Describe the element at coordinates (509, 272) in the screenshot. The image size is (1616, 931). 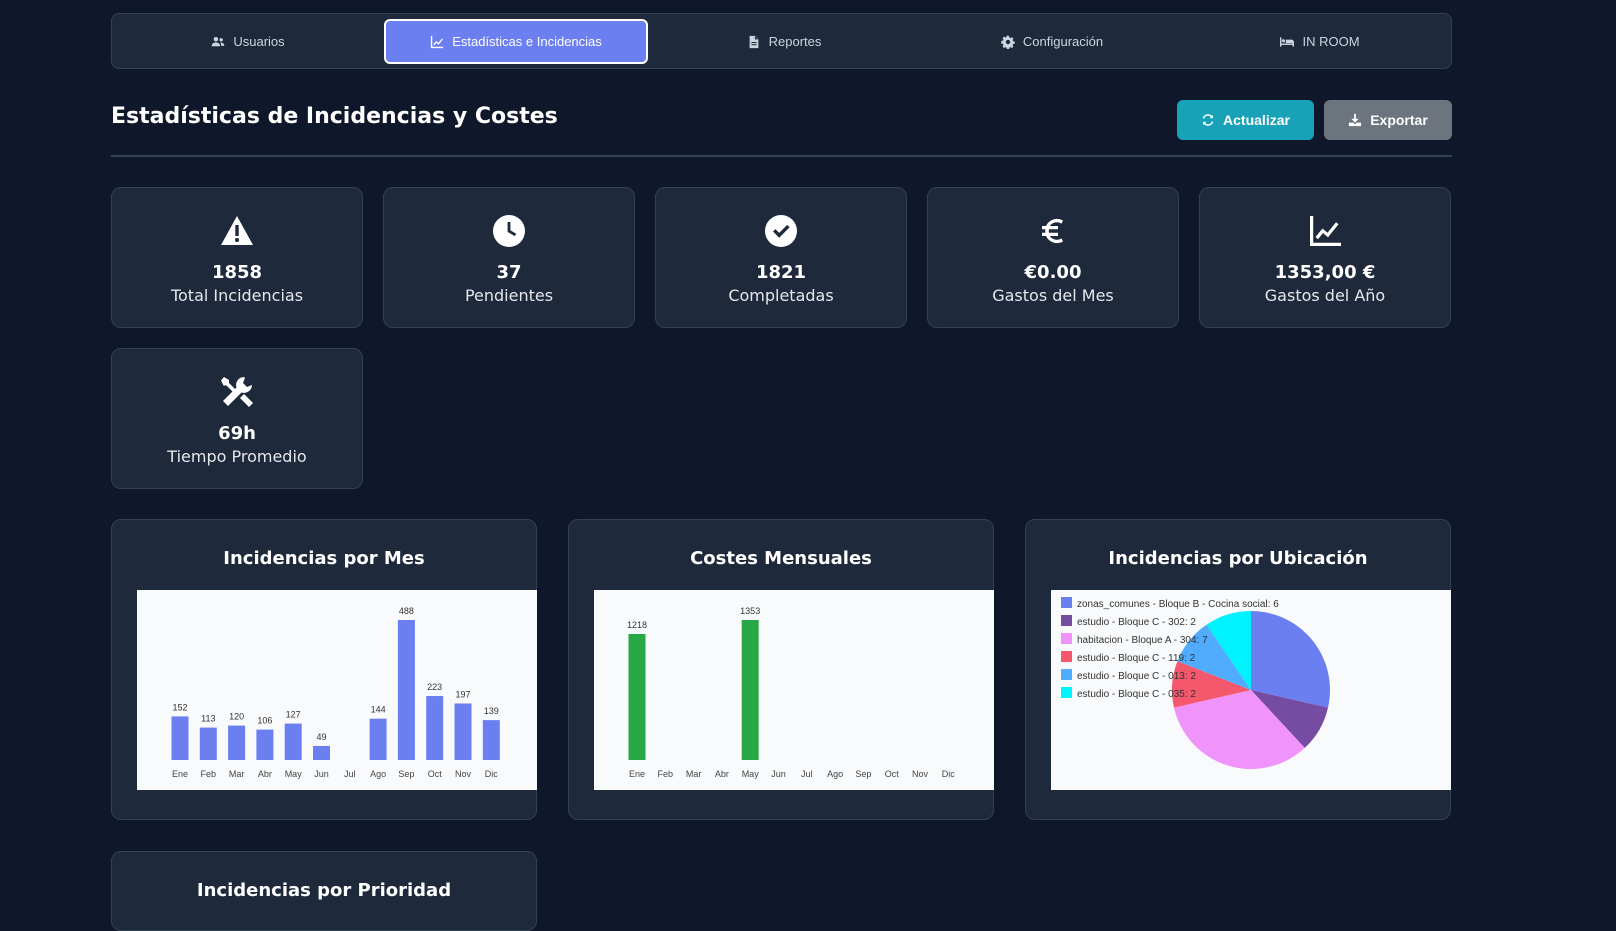
I see `stat-value: 37` at that location.